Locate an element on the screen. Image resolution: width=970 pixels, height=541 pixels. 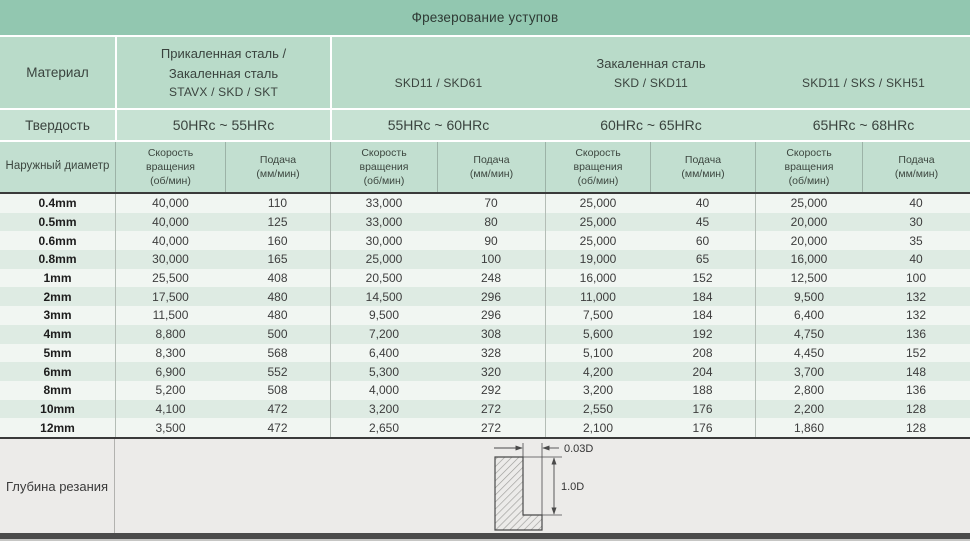
feed-cell: 308 is located at coordinates (491, 334).